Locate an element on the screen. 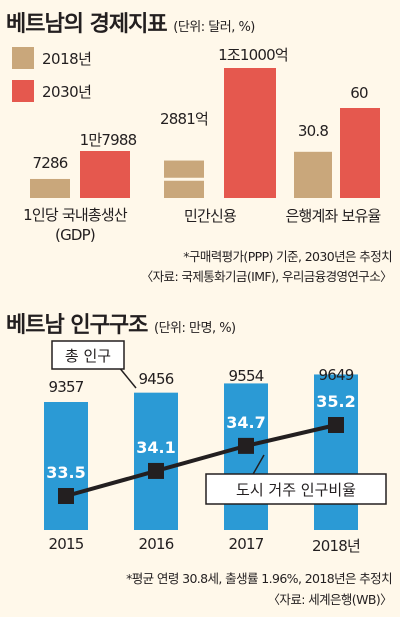  urban-ratio-label-2017: 34.7 is located at coordinates (245, 422).